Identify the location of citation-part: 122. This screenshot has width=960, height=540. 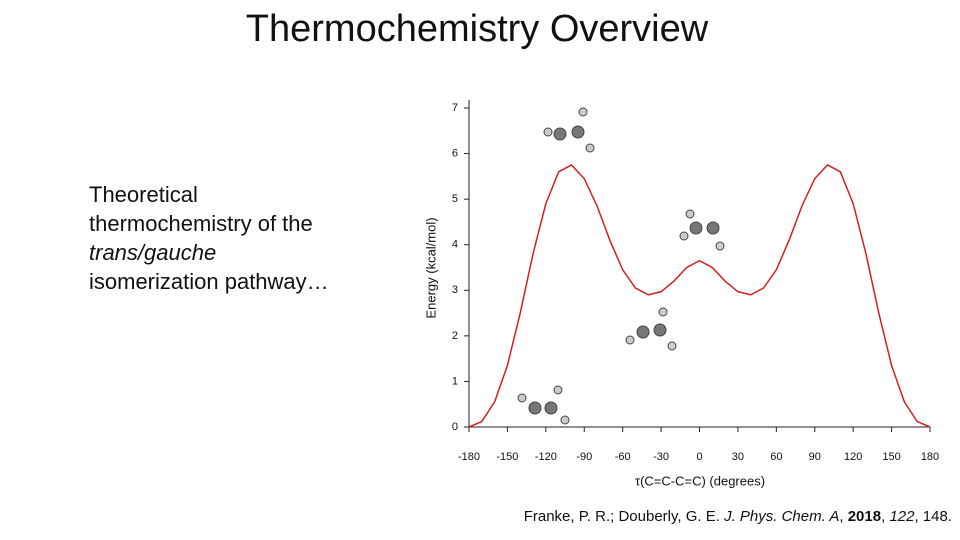
(902, 516).